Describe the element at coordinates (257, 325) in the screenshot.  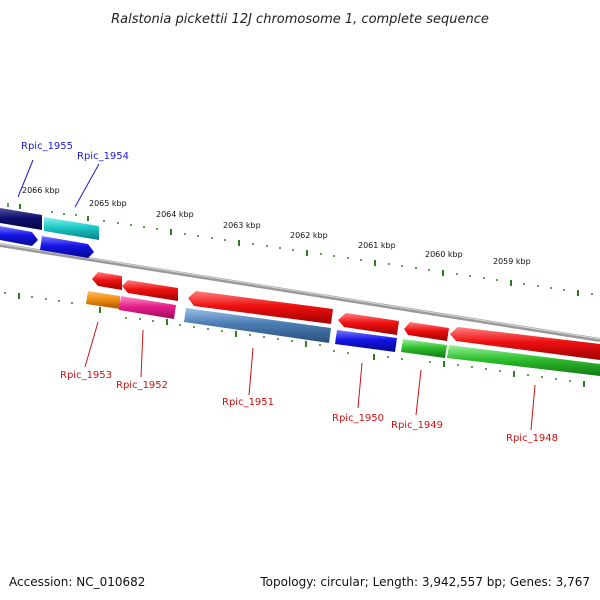
I see `gene-rpic-1951` at that location.